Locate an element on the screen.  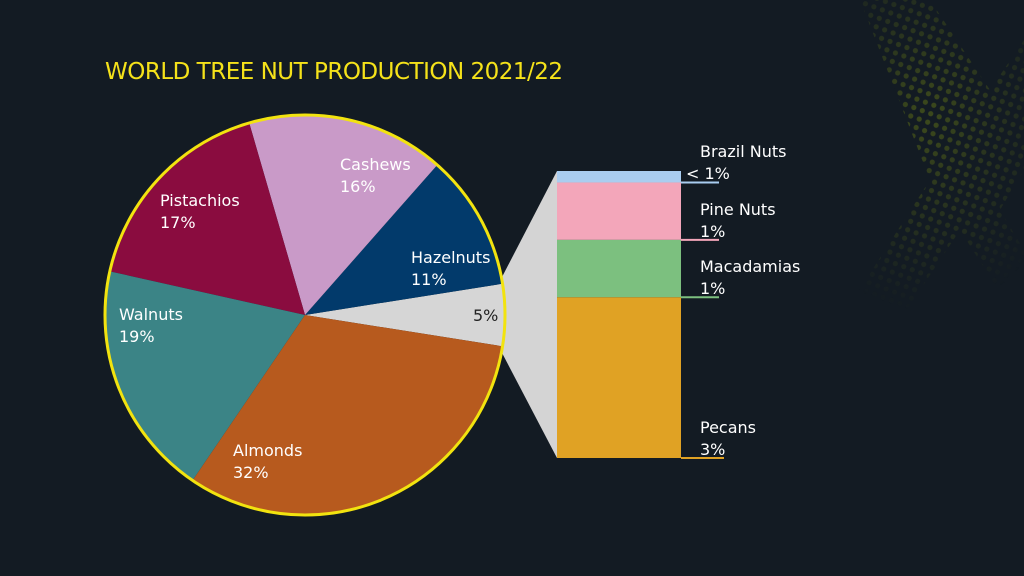
pie-slice-walnuts is located at coordinates (205, 376).